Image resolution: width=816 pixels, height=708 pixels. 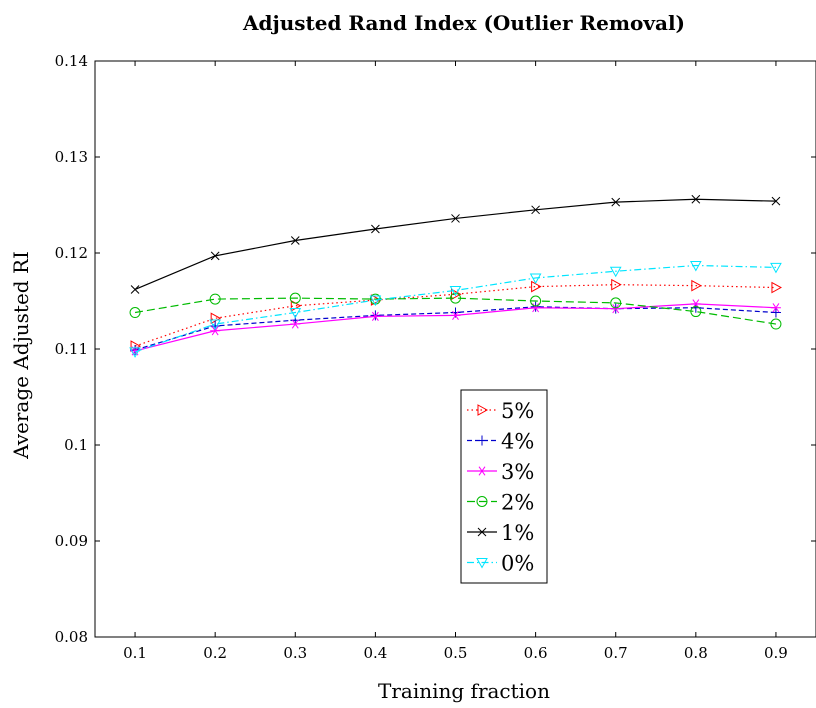 I want to click on legend-item: 1%, so click(x=500, y=533).